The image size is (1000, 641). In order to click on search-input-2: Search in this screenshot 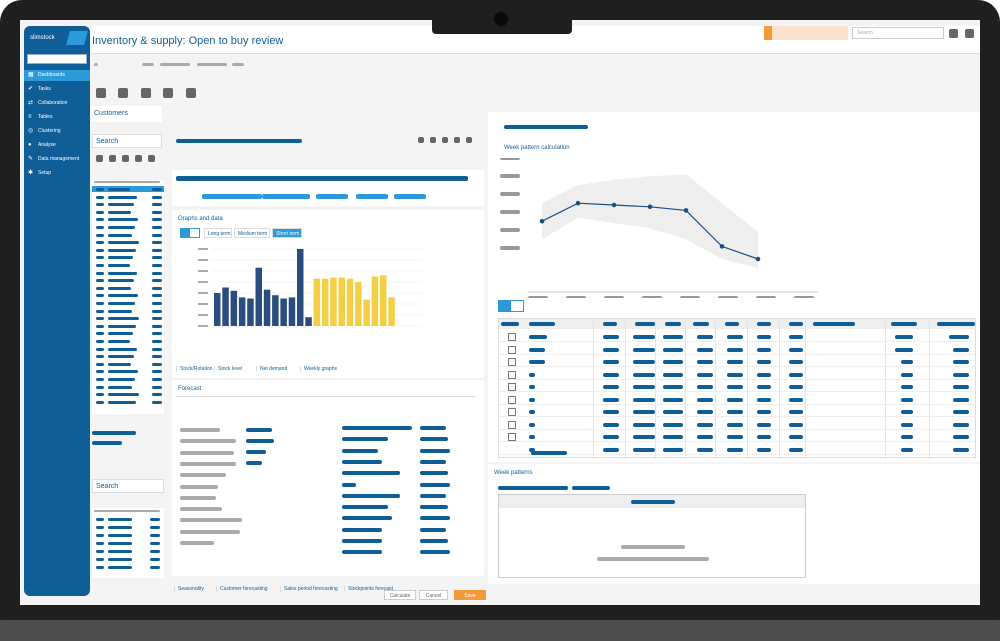, I will do `click(128, 486)`.